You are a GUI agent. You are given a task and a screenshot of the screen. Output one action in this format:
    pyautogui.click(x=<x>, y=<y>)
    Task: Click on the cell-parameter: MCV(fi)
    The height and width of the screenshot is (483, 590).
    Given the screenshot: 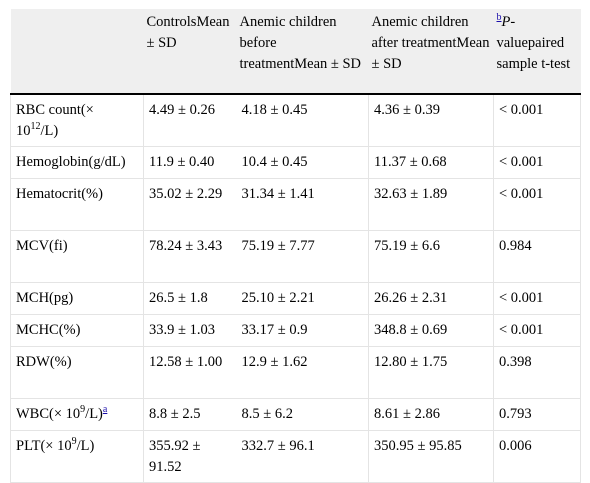 What is the action you would take?
    pyautogui.click(x=77, y=256)
    